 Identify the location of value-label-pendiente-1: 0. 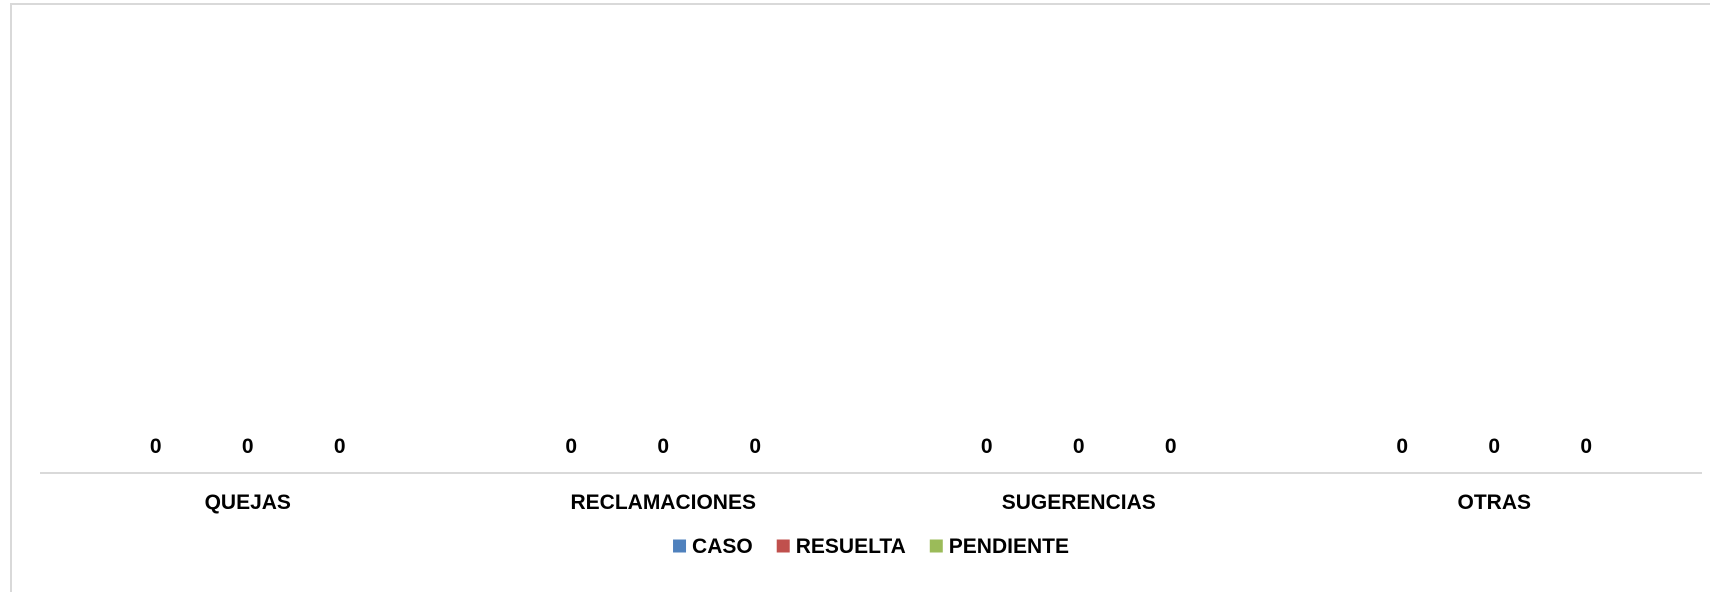
(755, 446).